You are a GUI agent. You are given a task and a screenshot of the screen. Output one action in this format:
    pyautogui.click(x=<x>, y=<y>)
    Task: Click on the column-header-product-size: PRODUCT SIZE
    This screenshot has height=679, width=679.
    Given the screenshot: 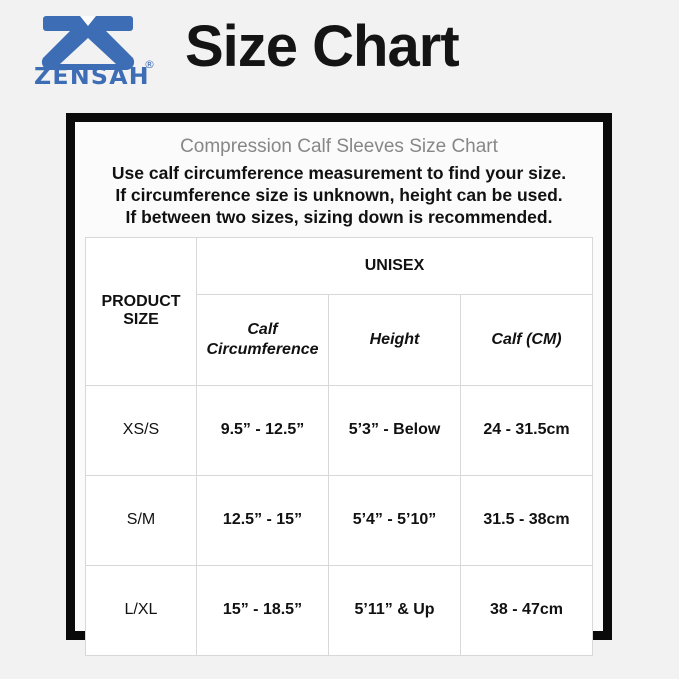 What is the action you would take?
    pyautogui.click(x=141, y=311)
    